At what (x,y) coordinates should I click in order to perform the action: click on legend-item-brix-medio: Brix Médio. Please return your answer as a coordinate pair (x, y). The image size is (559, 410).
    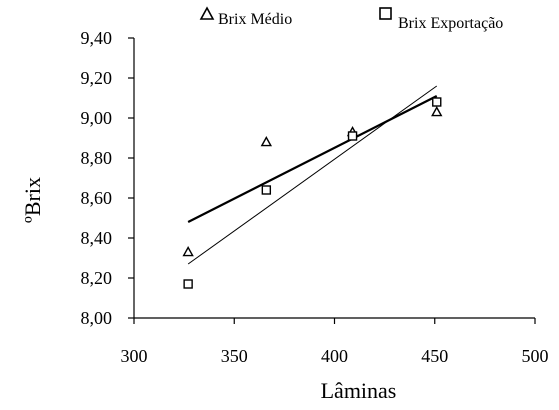
    Looking at the image, I should click on (245, 17).